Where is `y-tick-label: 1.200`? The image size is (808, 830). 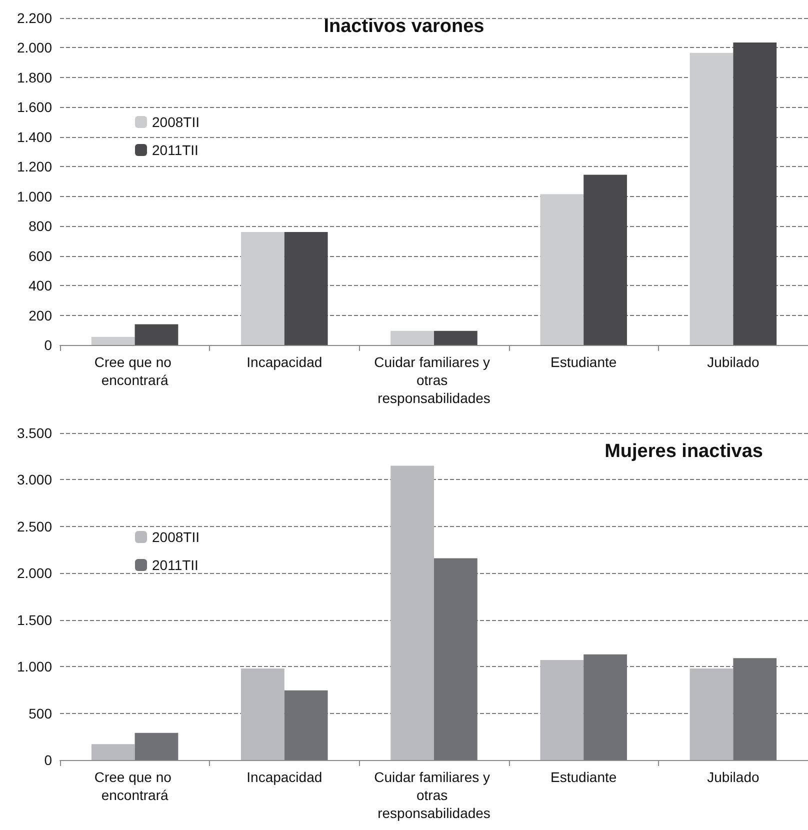 y-tick-label: 1.200 is located at coordinates (34, 166).